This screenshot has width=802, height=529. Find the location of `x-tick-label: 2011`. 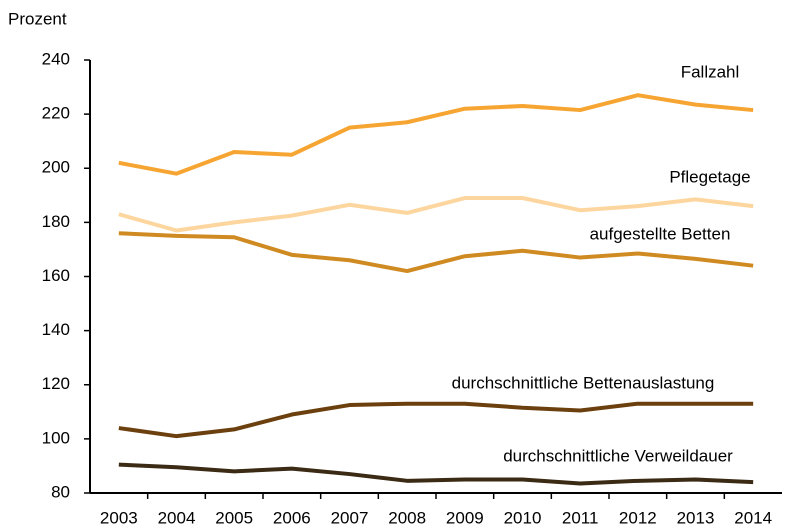

x-tick-label: 2011 is located at coordinates (580, 517).